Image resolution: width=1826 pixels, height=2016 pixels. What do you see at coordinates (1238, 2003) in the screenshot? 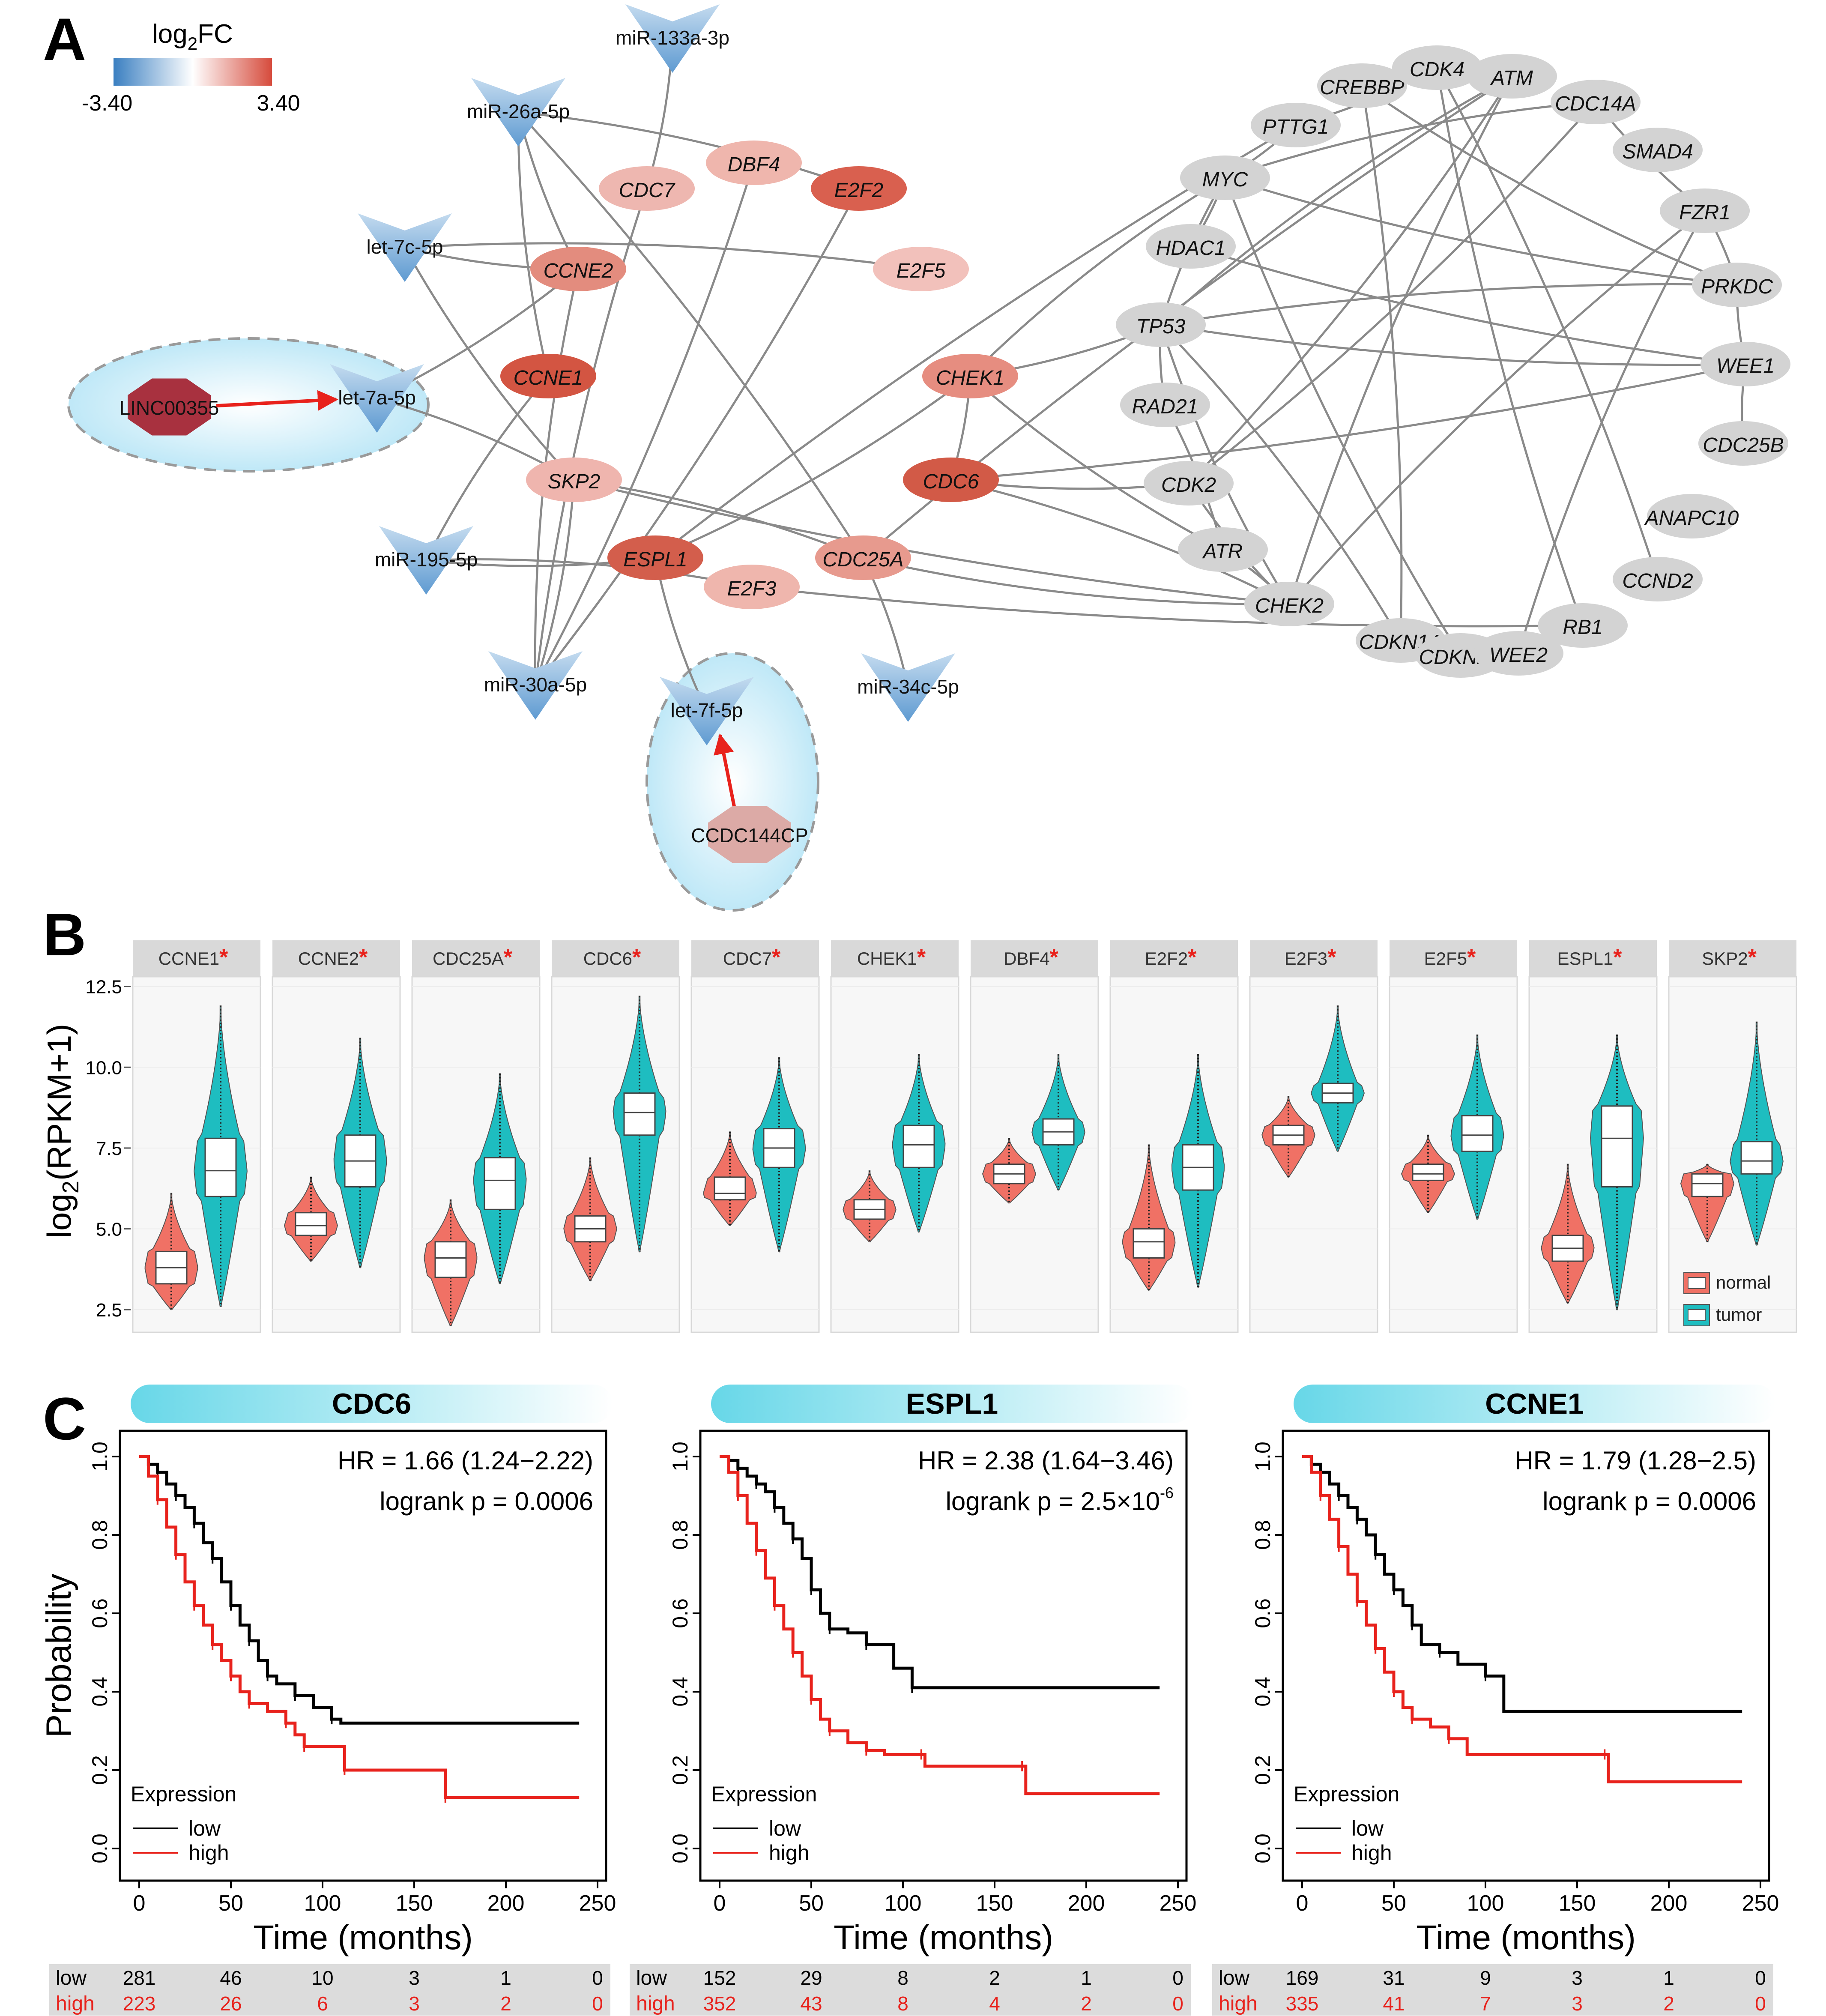
I see `risk-row-label-high: high` at bounding box center [1238, 2003].